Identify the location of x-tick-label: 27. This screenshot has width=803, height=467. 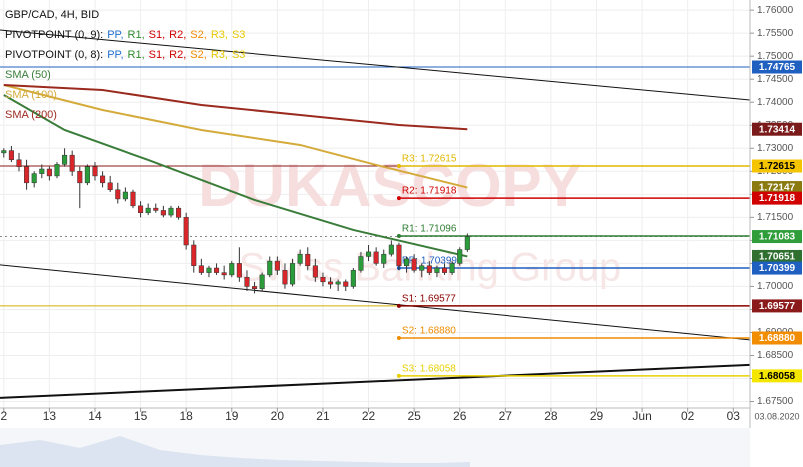
(506, 416).